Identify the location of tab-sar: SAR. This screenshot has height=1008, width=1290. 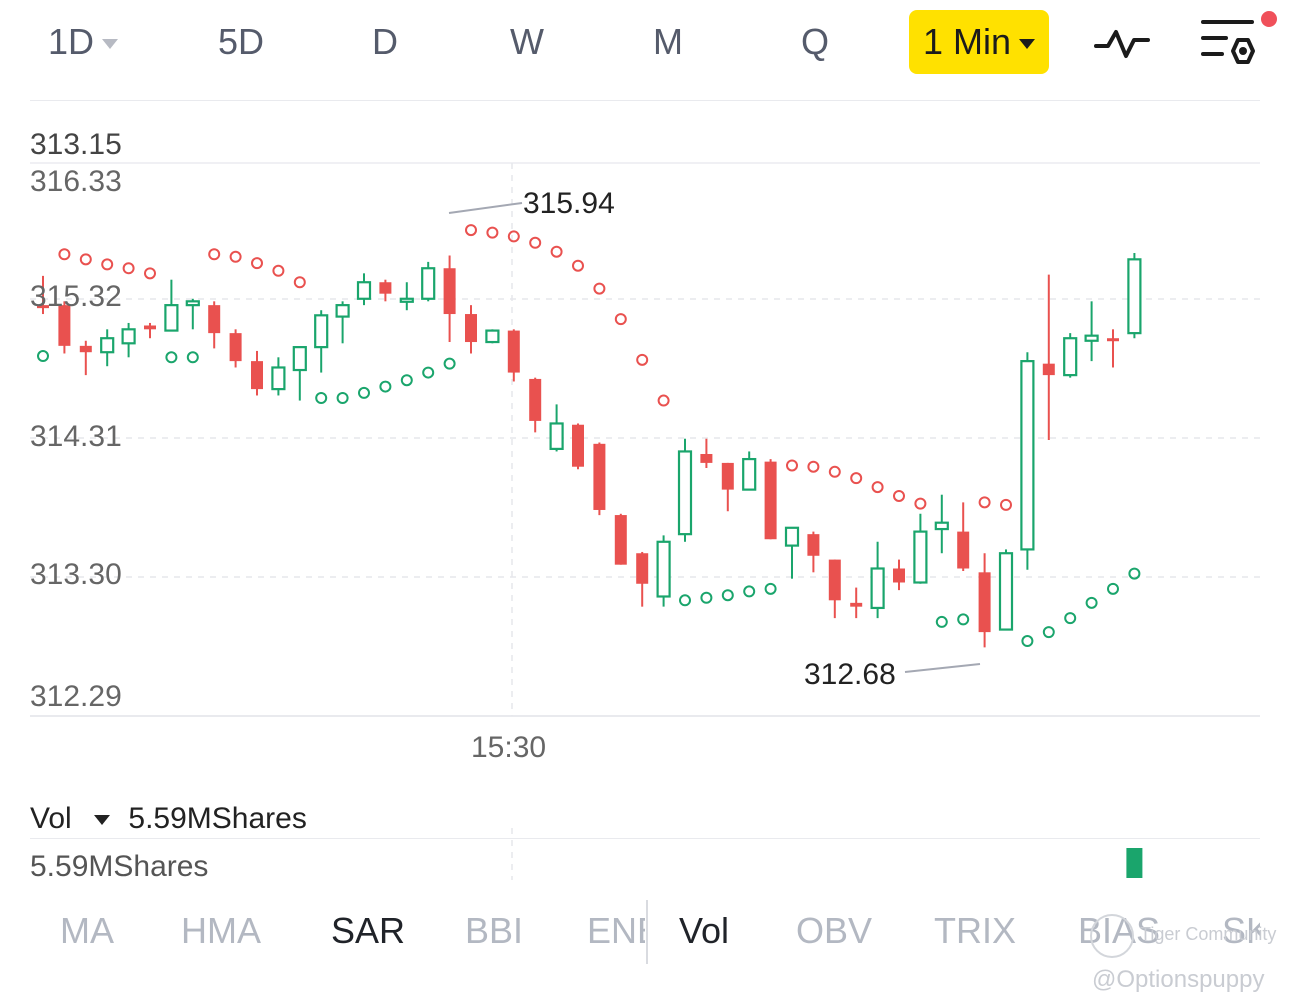
(368, 930).